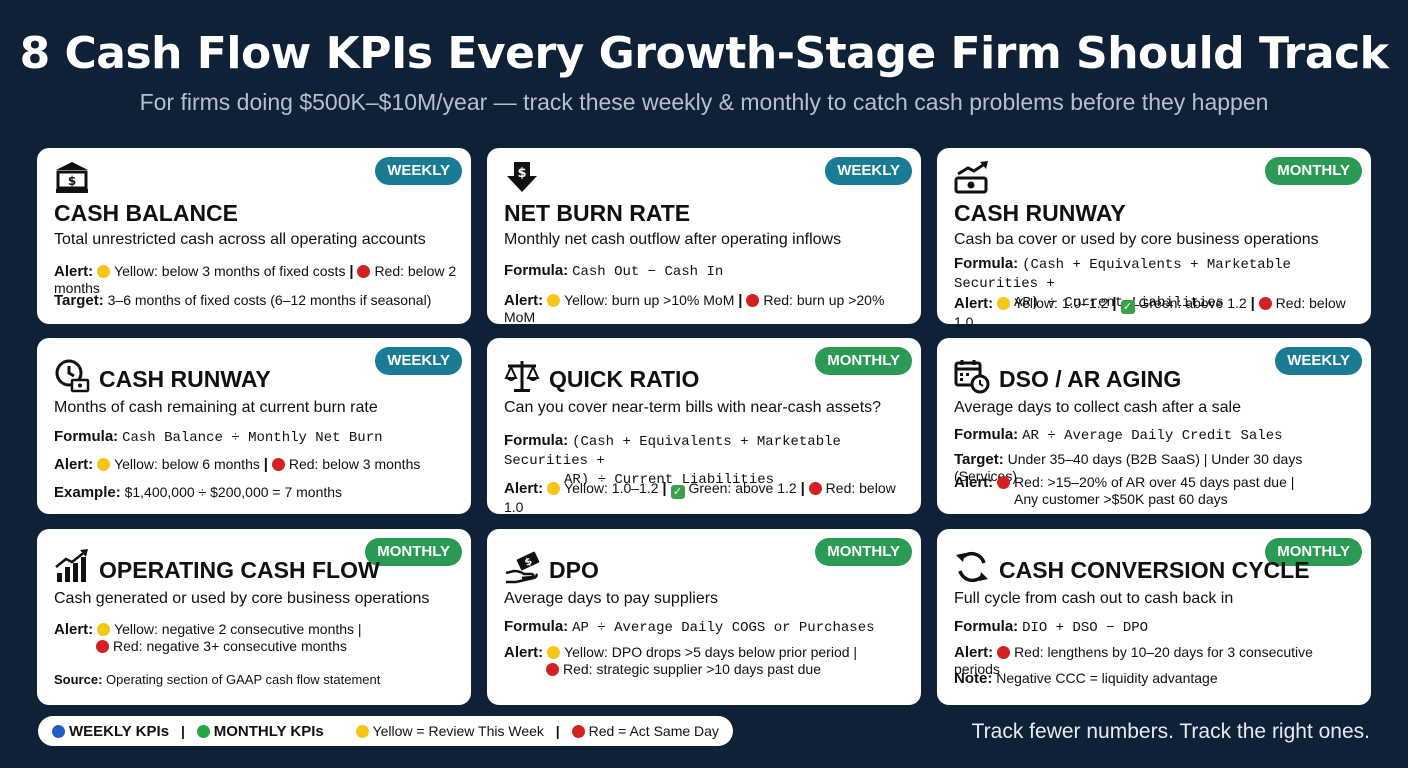 The image size is (1408, 768). What do you see at coordinates (614, 271) in the screenshot?
I see `formula-line: Formula: Cash Out − Cash In` at bounding box center [614, 271].